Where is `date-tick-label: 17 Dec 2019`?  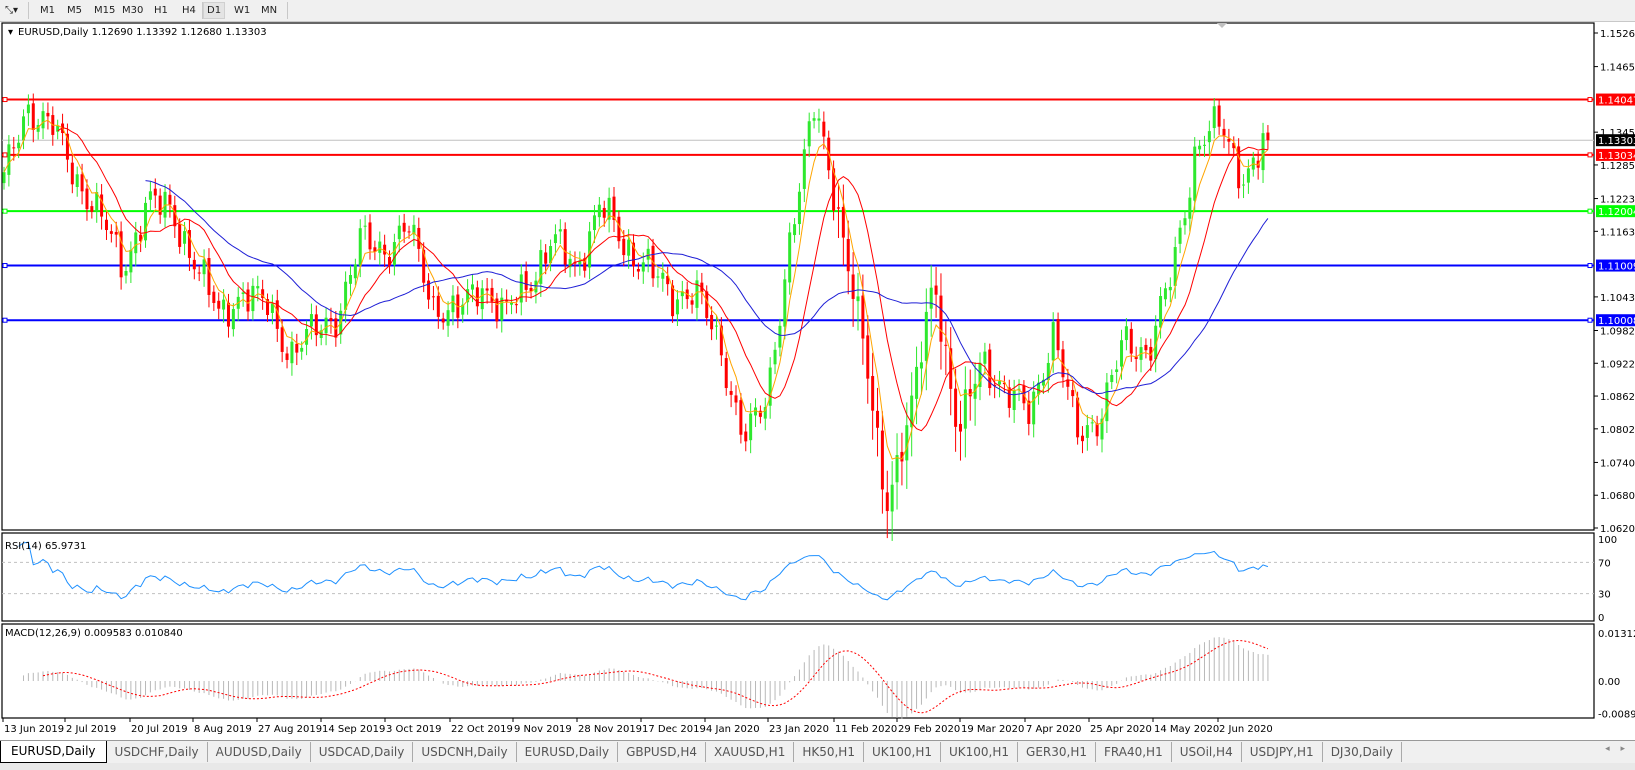
date-tick-label: 17 Dec 2019 is located at coordinates (674, 729).